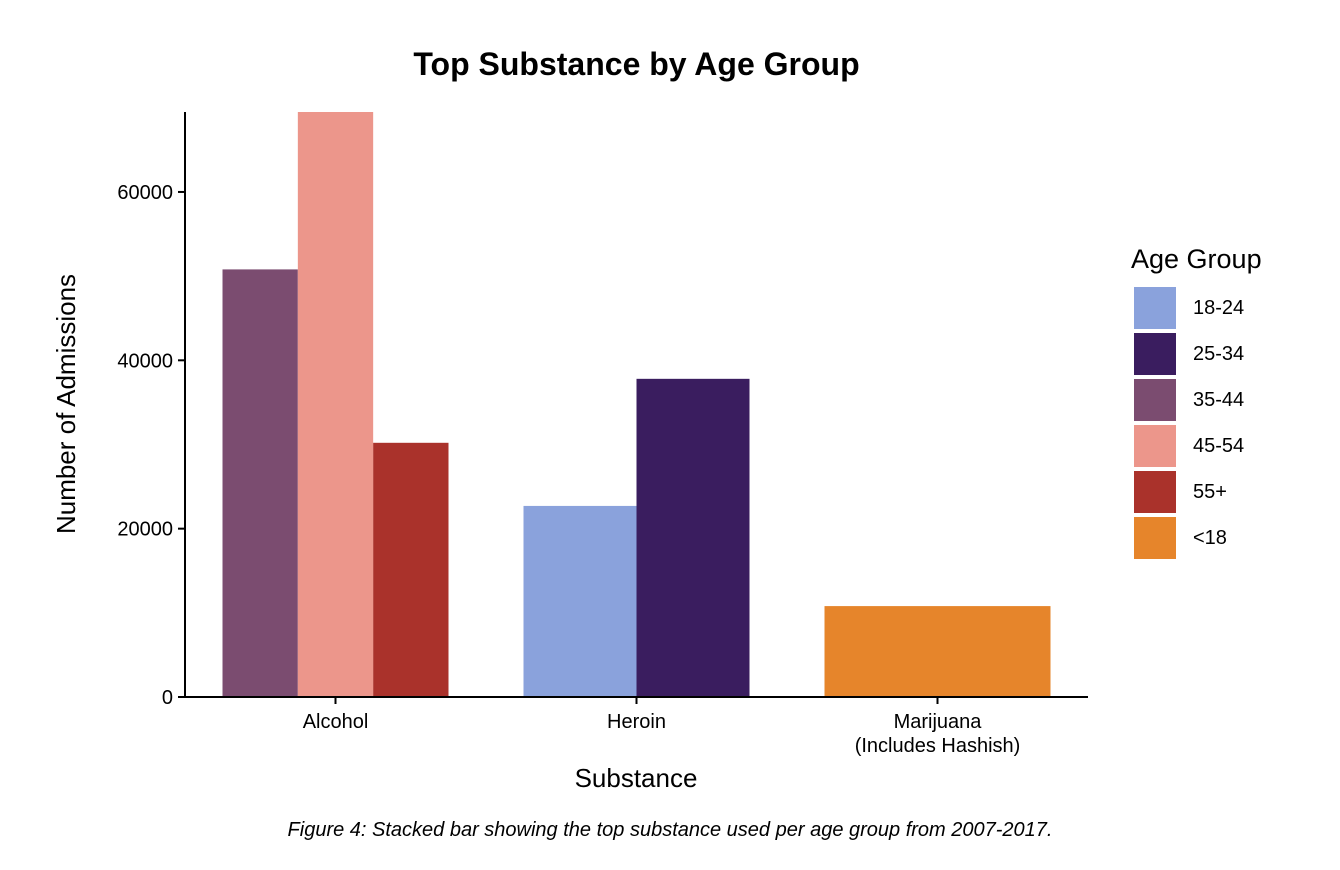 The height and width of the screenshot is (870, 1340). What do you see at coordinates (1210, 491) in the screenshot?
I see `legend-label: 55+` at bounding box center [1210, 491].